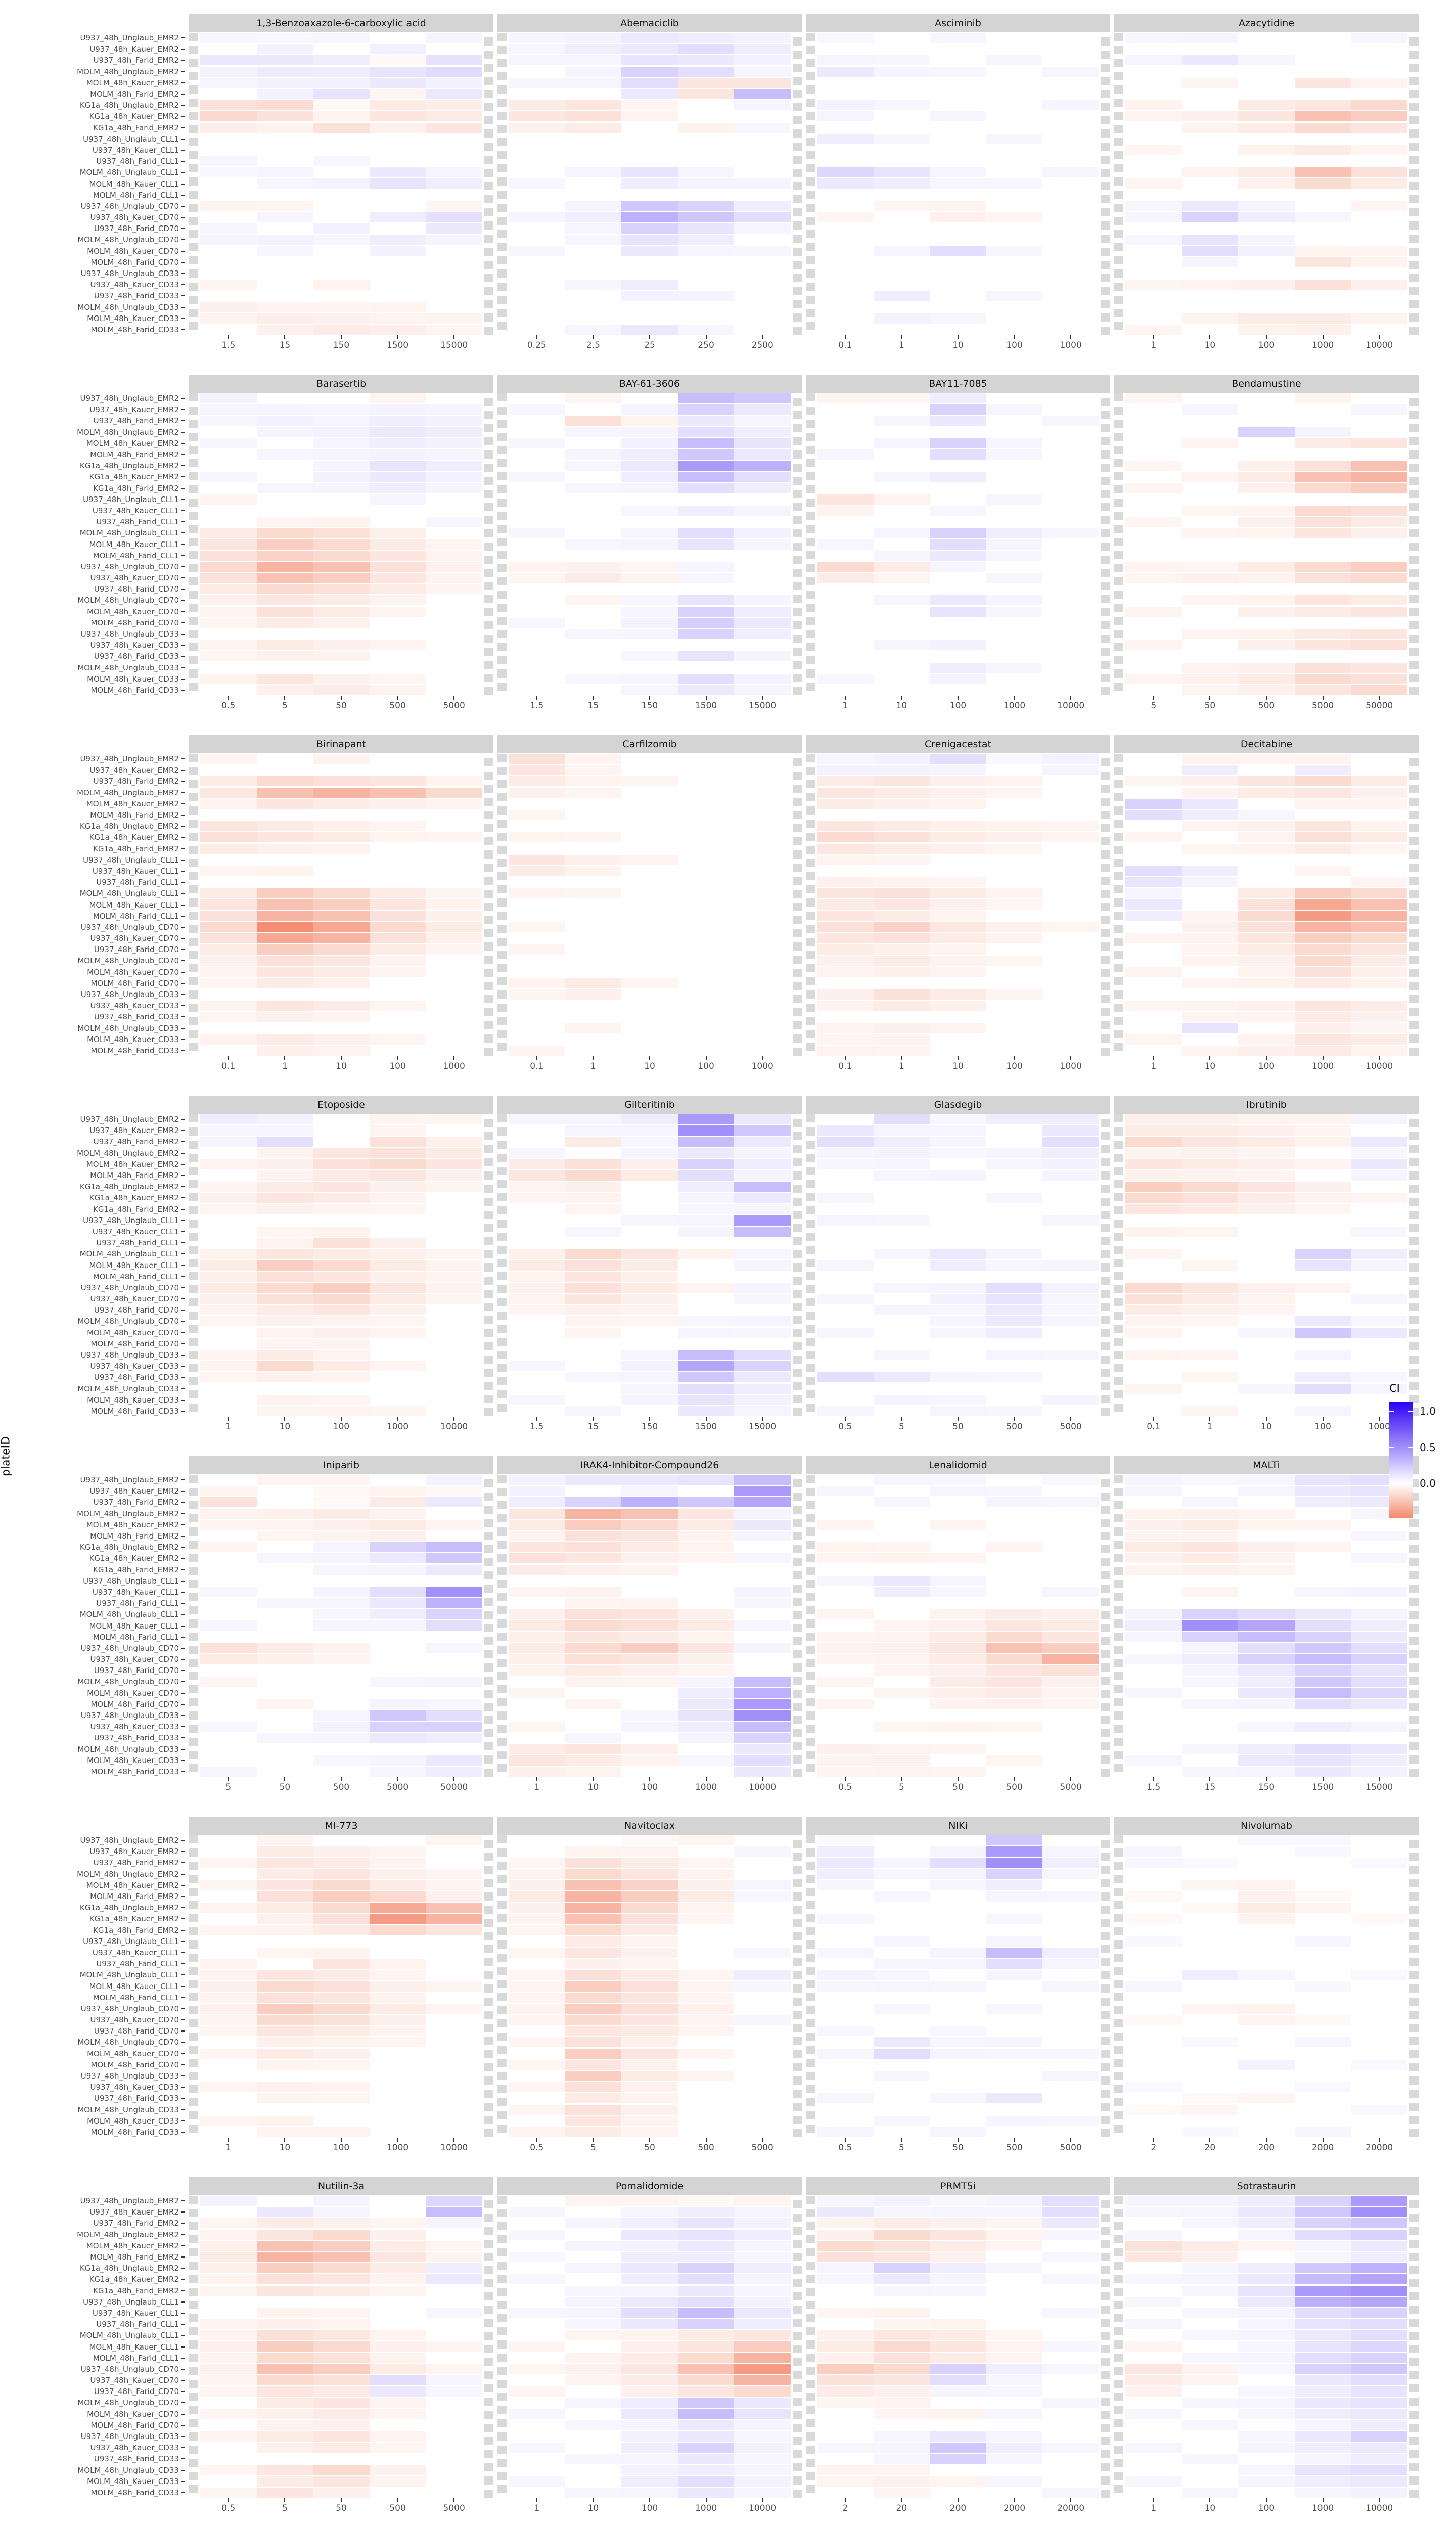 The width and height of the screenshot is (1456, 2528). I want to click on x-axis: 0.25 2.5 25 250 2500, so click(650, 343).